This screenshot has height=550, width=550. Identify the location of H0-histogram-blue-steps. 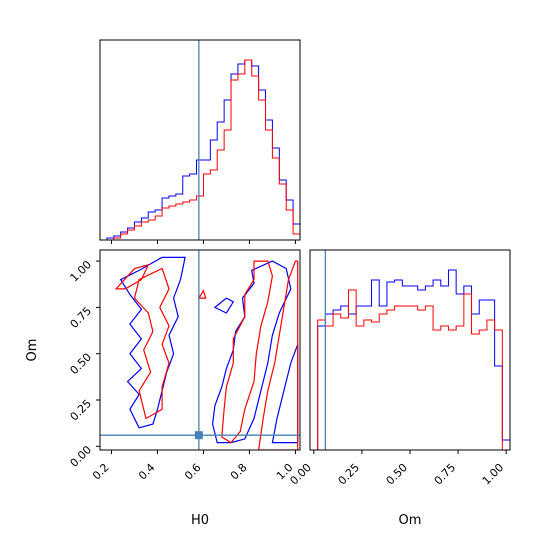
(200, 149).